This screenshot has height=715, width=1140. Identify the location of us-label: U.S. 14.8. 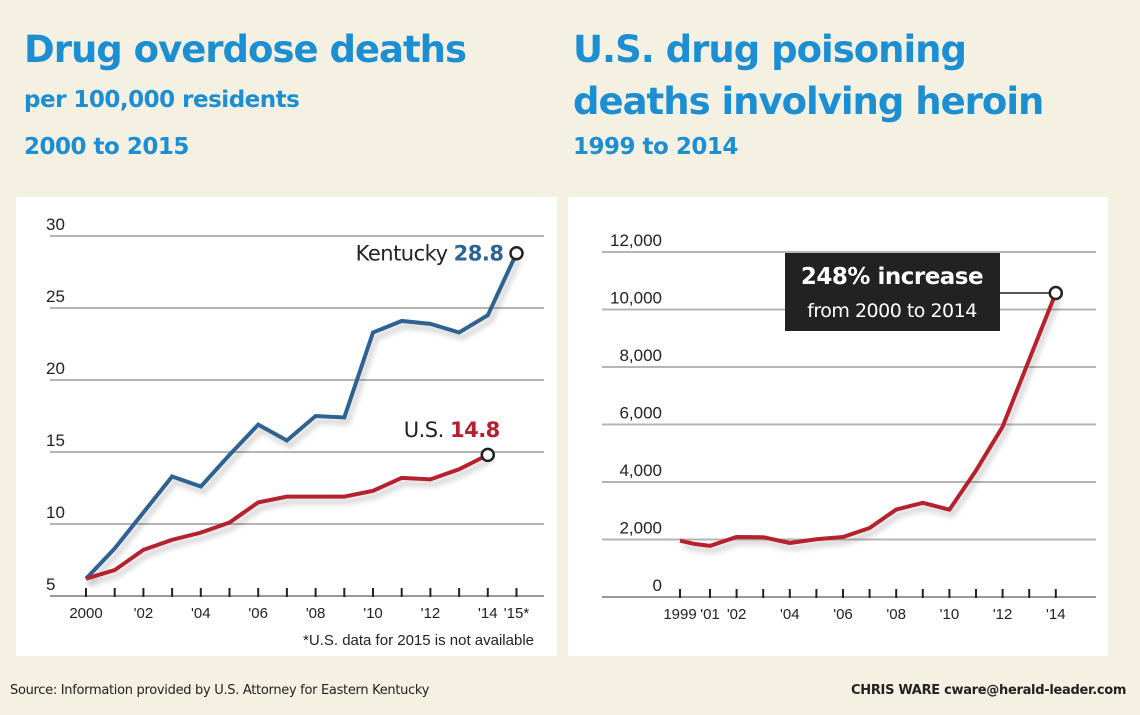
(452, 430).